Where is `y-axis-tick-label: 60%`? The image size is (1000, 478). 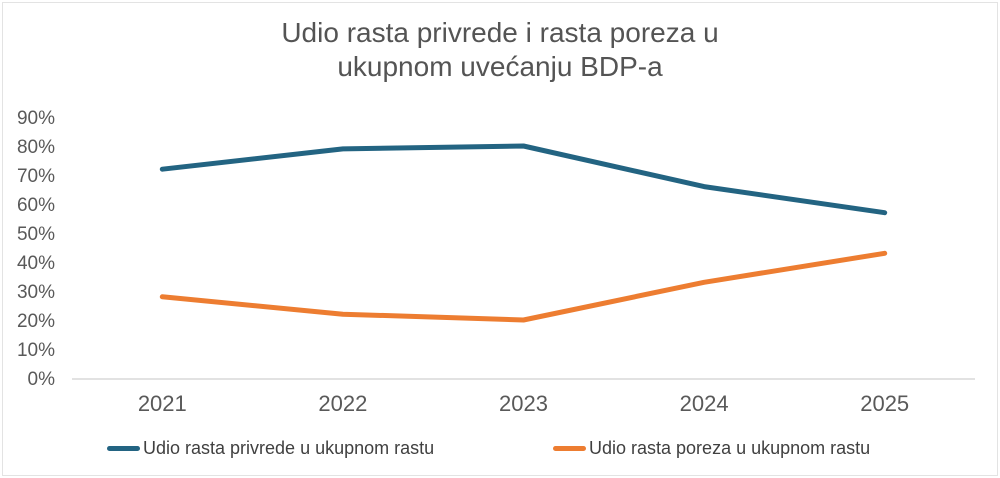 y-axis-tick-label: 60% is located at coordinates (36, 205).